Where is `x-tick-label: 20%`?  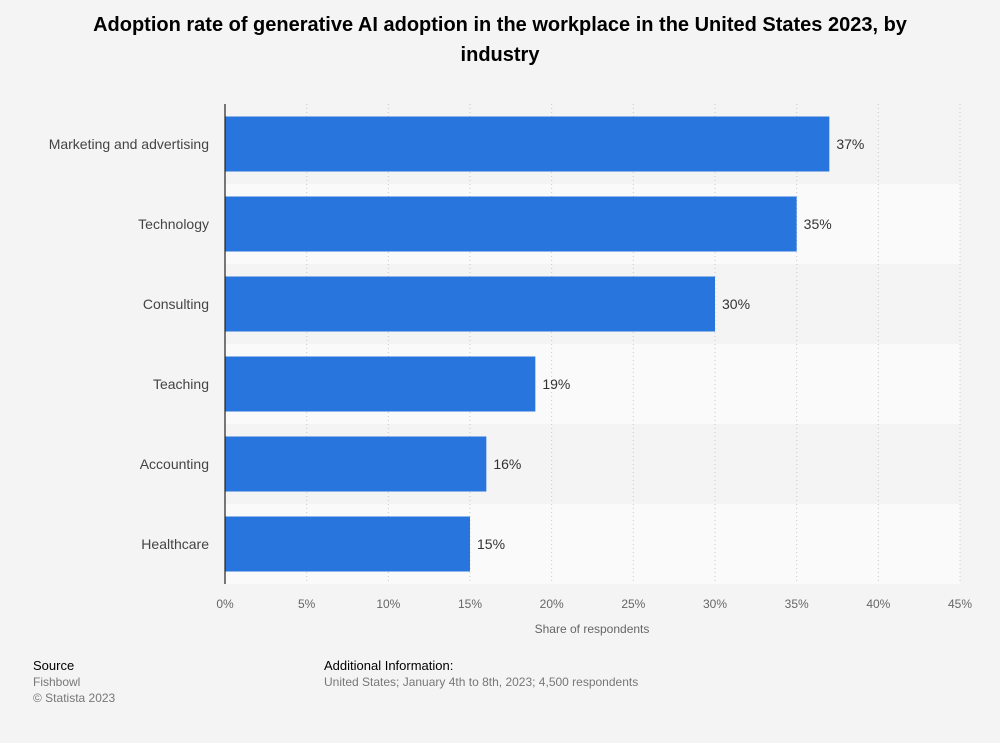 x-tick-label: 20% is located at coordinates (552, 604).